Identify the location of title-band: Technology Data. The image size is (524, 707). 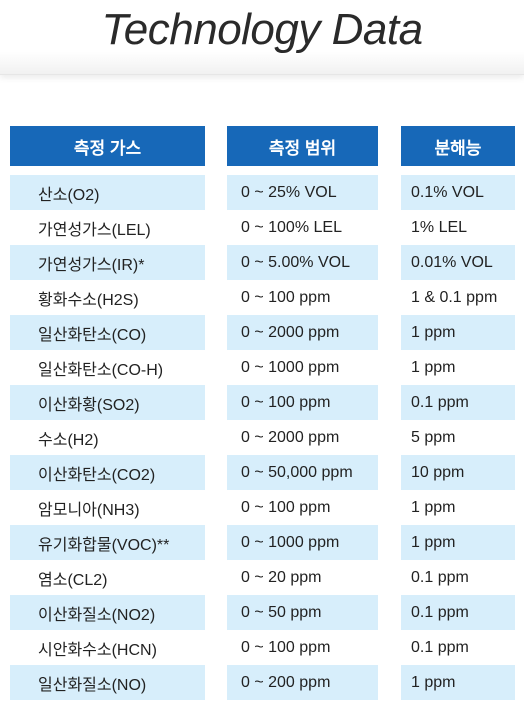
(262, 37).